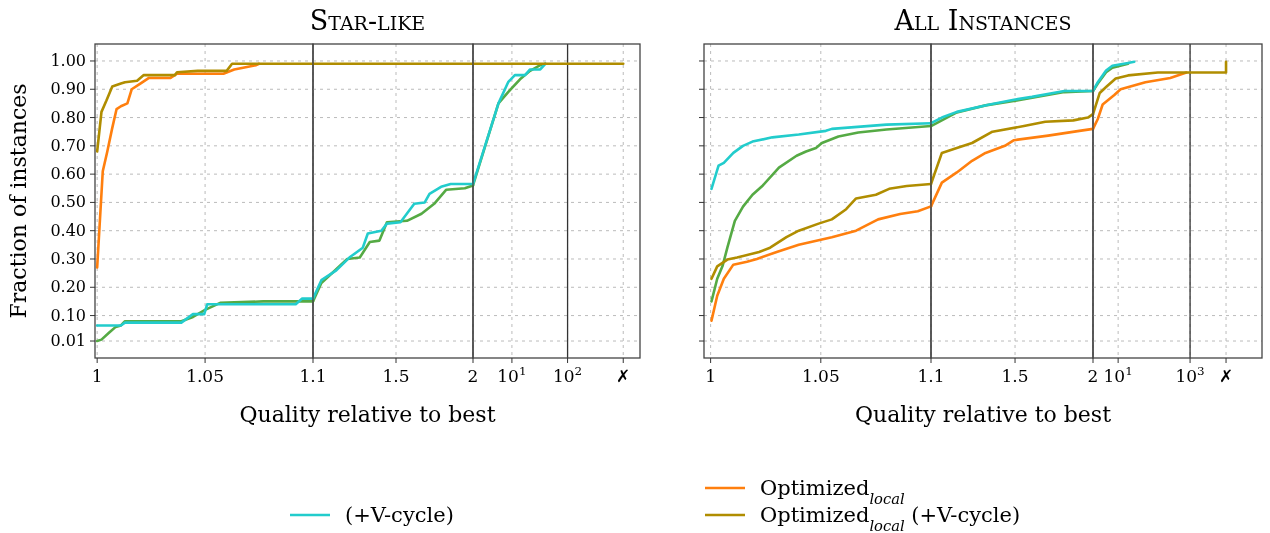 The height and width of the screenshot is (533, 1270). I want to click on y-axis-title: Fraction of instances, so click(18, 201).